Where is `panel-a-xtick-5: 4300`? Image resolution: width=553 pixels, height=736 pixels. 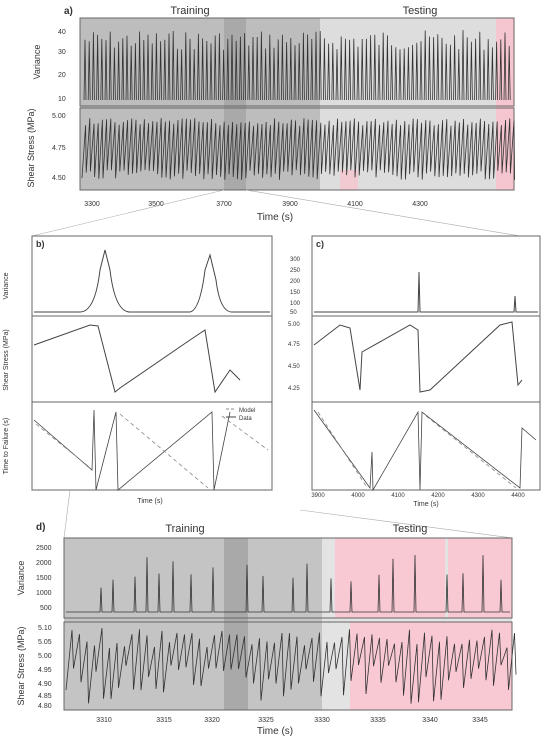
panel-a-xtick-5: 4300 is located at coordinates (420, 204).